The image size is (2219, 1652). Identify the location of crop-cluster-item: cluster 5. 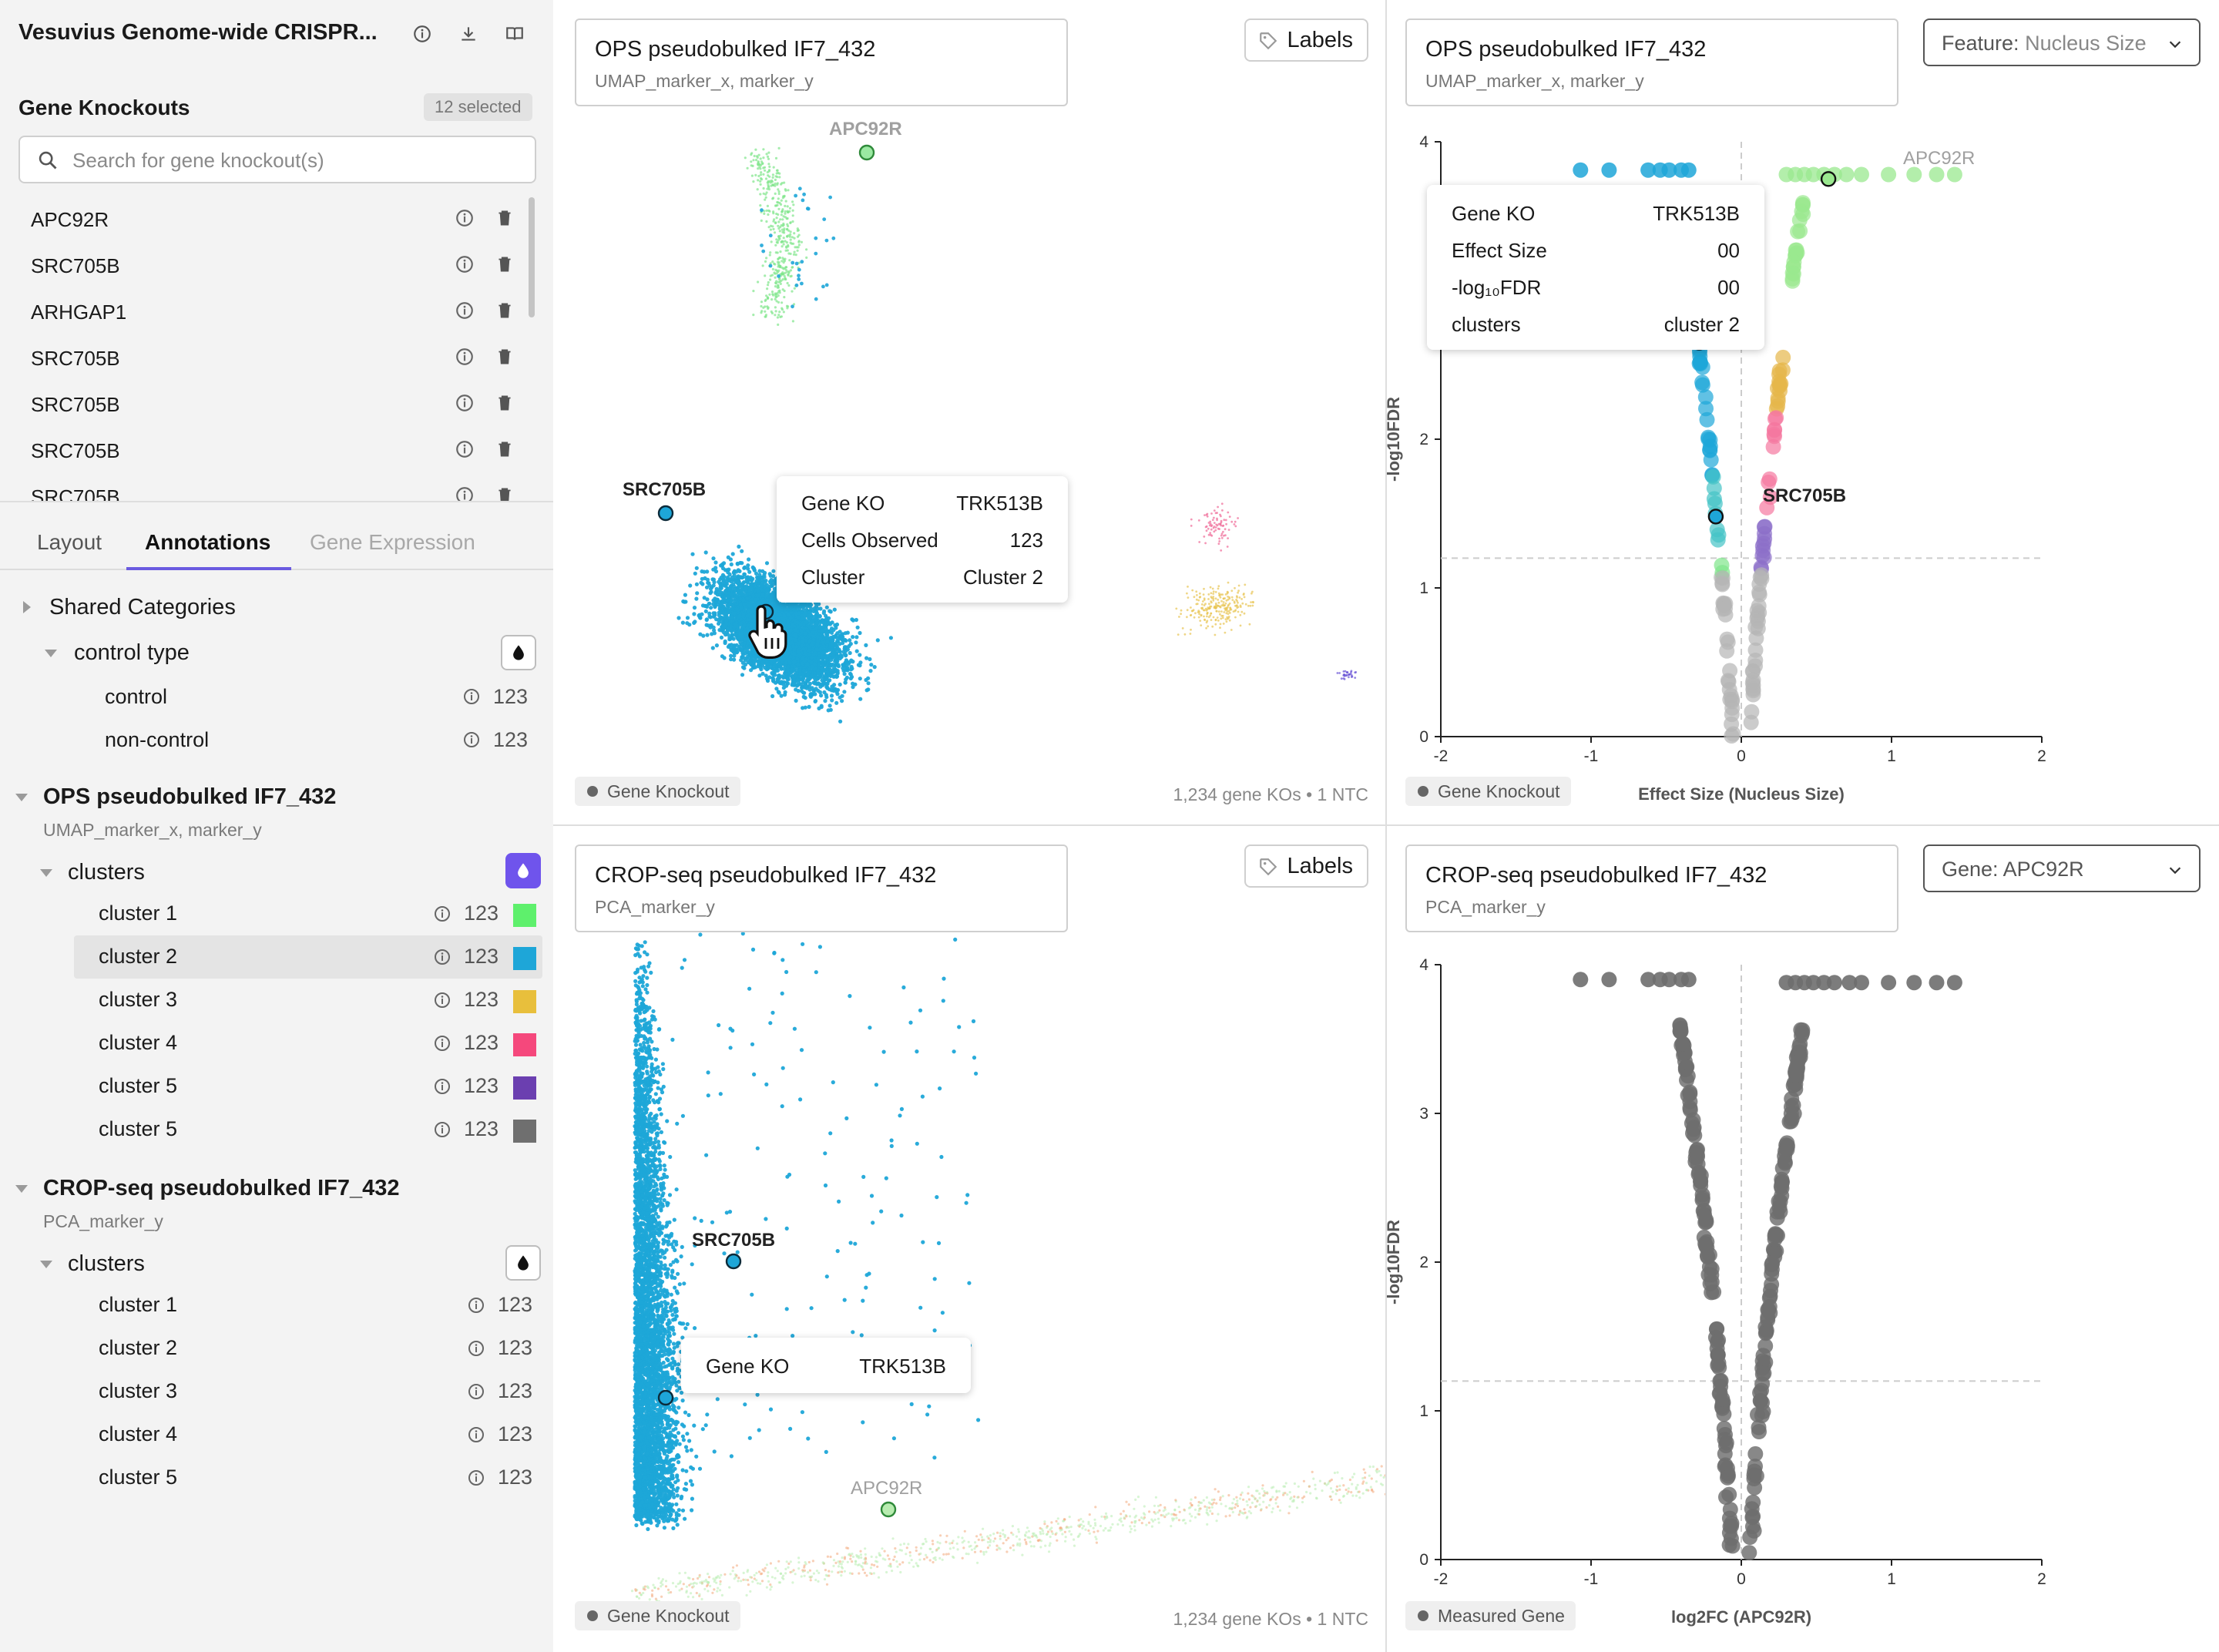
(138, 1477).